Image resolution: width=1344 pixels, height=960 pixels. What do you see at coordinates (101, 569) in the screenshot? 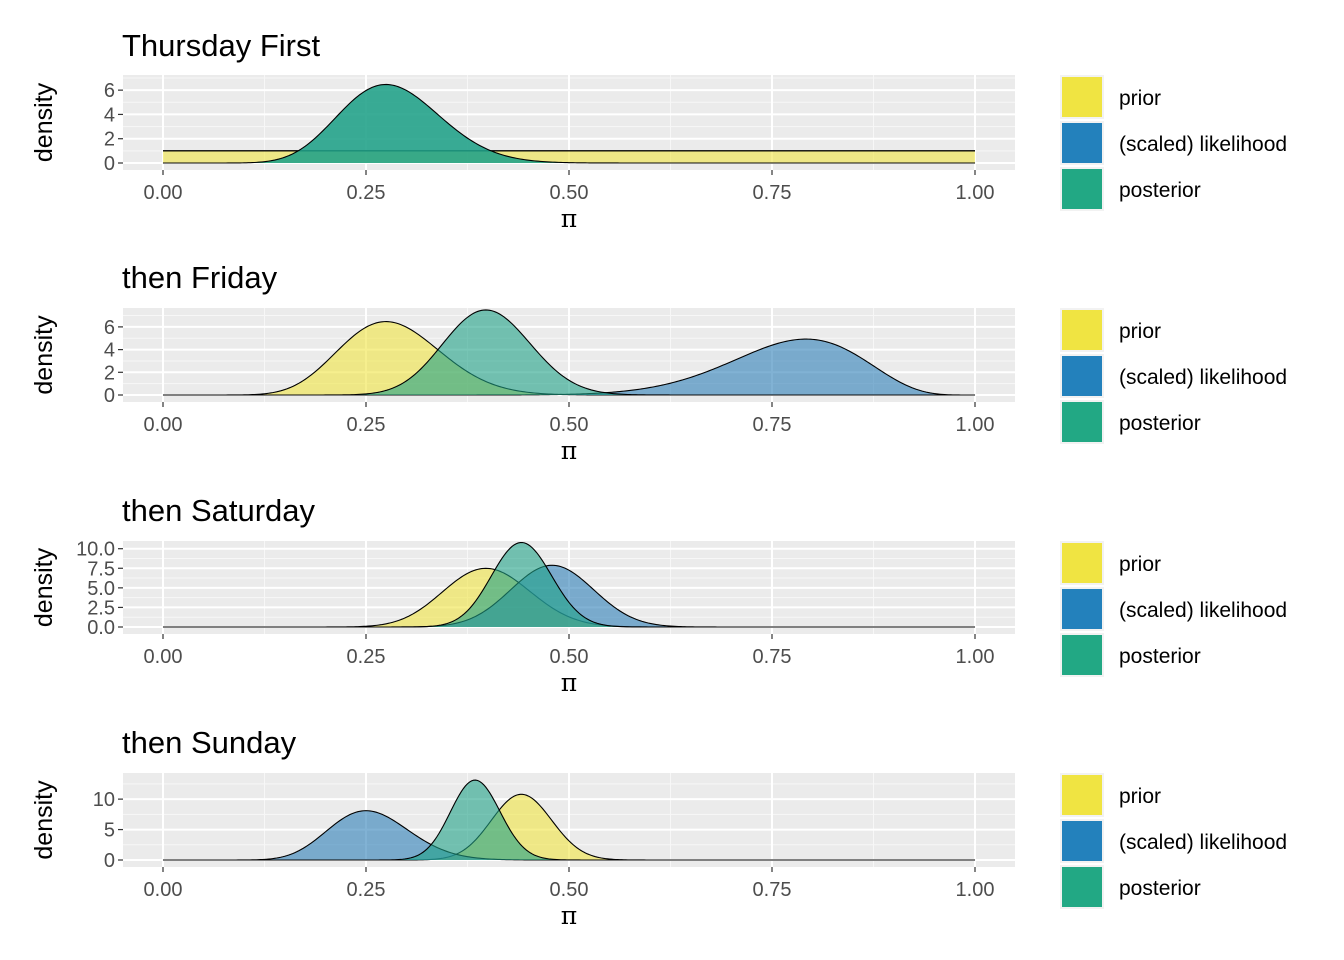
I see `y-tick-label: 7.5` at bounding box center [101, 569].